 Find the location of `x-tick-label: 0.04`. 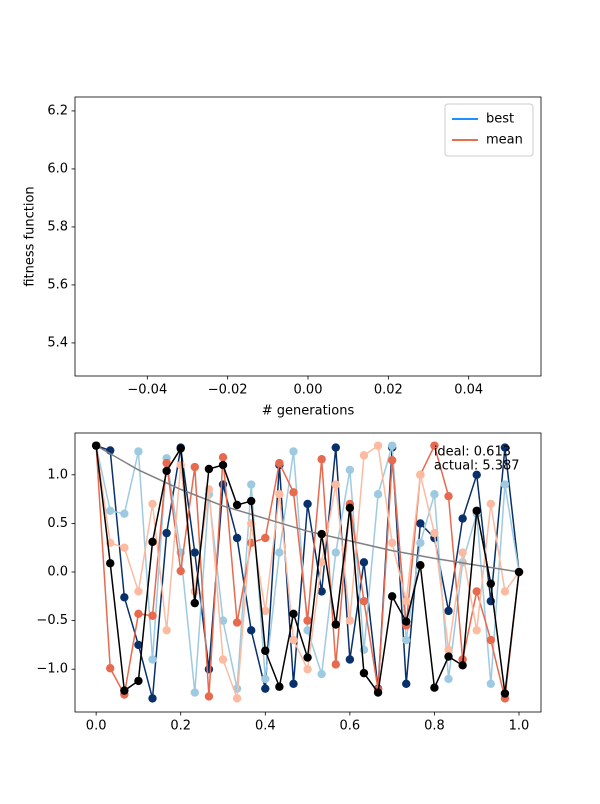

x-tick-label: 0.04 is located at coordinates (468, 390).